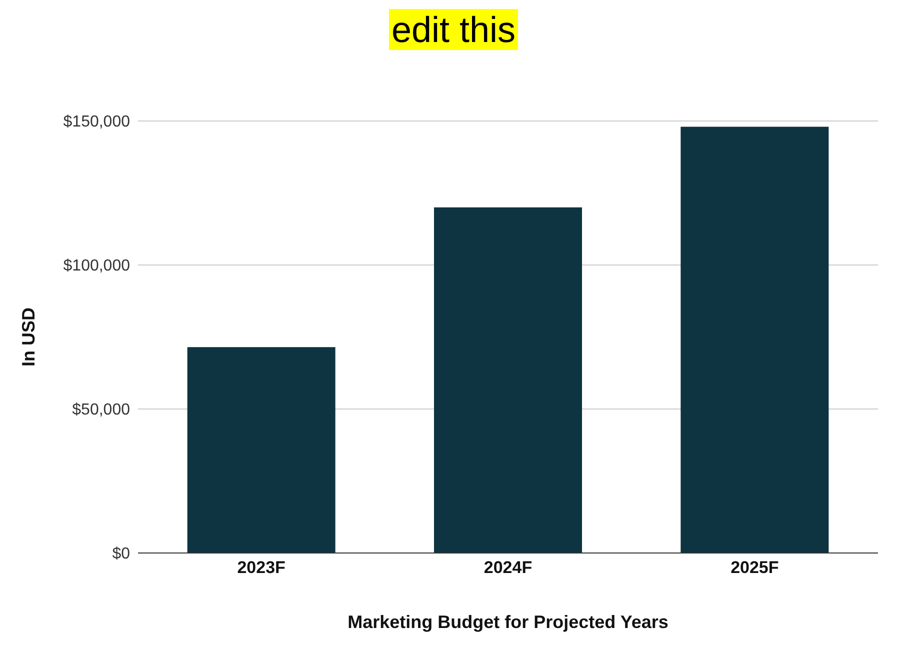 Image resolution: width=907 pixels, height=650 pixels. Describe the element at coordinates (261, 568) in the screenshot. I see `x-tick-label: 2023F` at that location.